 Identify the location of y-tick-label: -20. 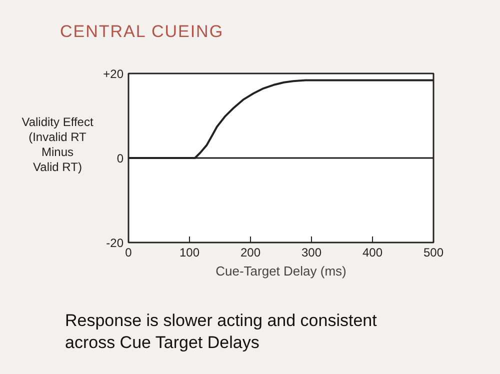
(115, 243).